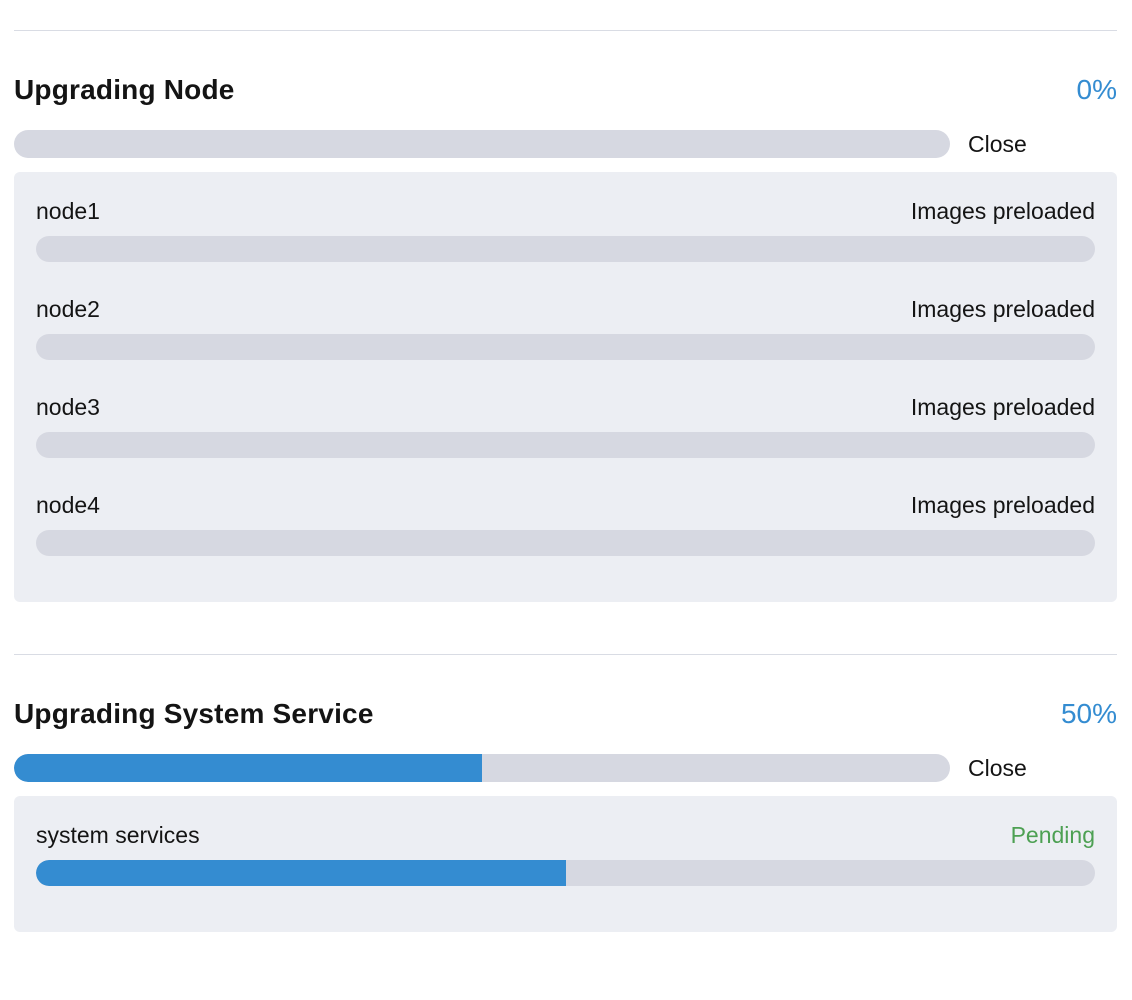  What do you see at coordinates (565, 714) in the screenshot?
I see `section-header: Upgrading System Service 50%` at bounding box center [565, 714].